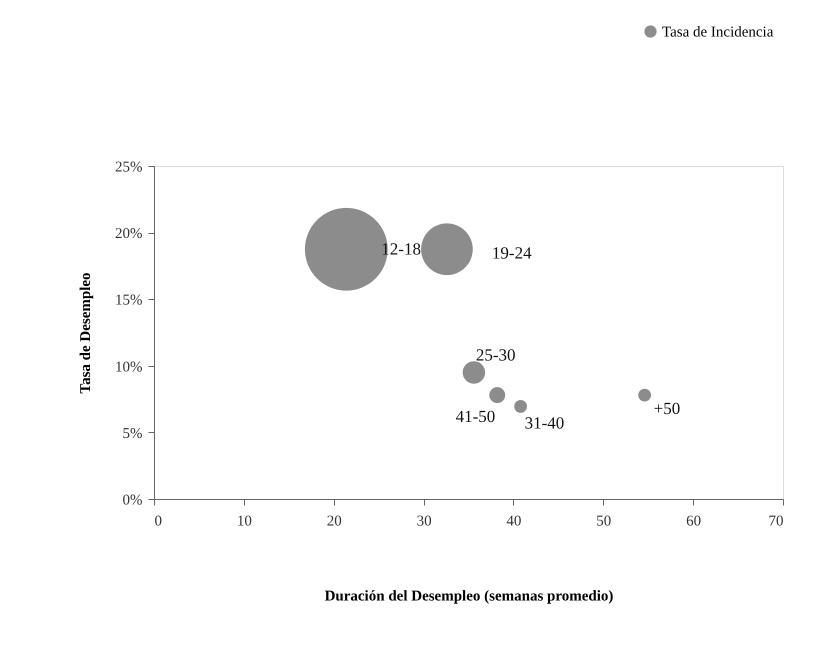 This screenshot has width=830, height=646. I want to click on x-tick-label: 0, so click(158, 522).